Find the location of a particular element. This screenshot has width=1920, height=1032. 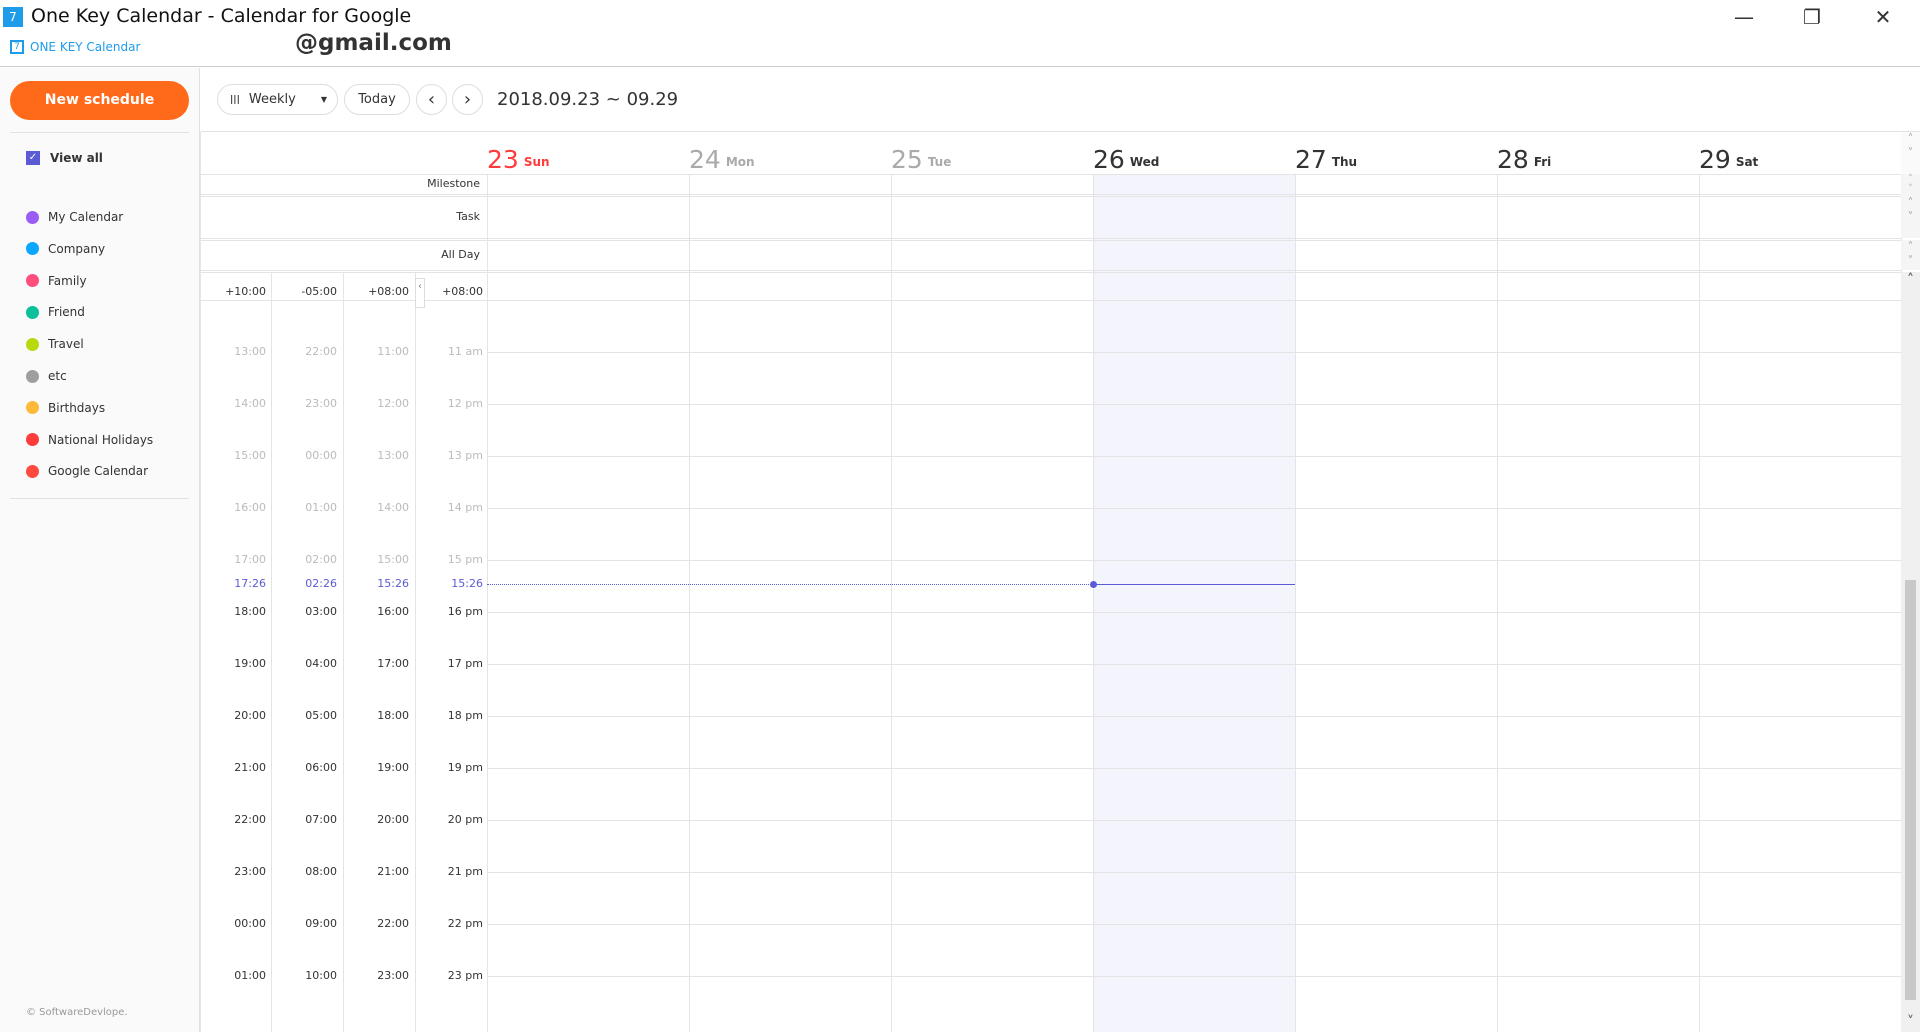

calendar-item-travel: Travel is located at coordinates (55, 344).